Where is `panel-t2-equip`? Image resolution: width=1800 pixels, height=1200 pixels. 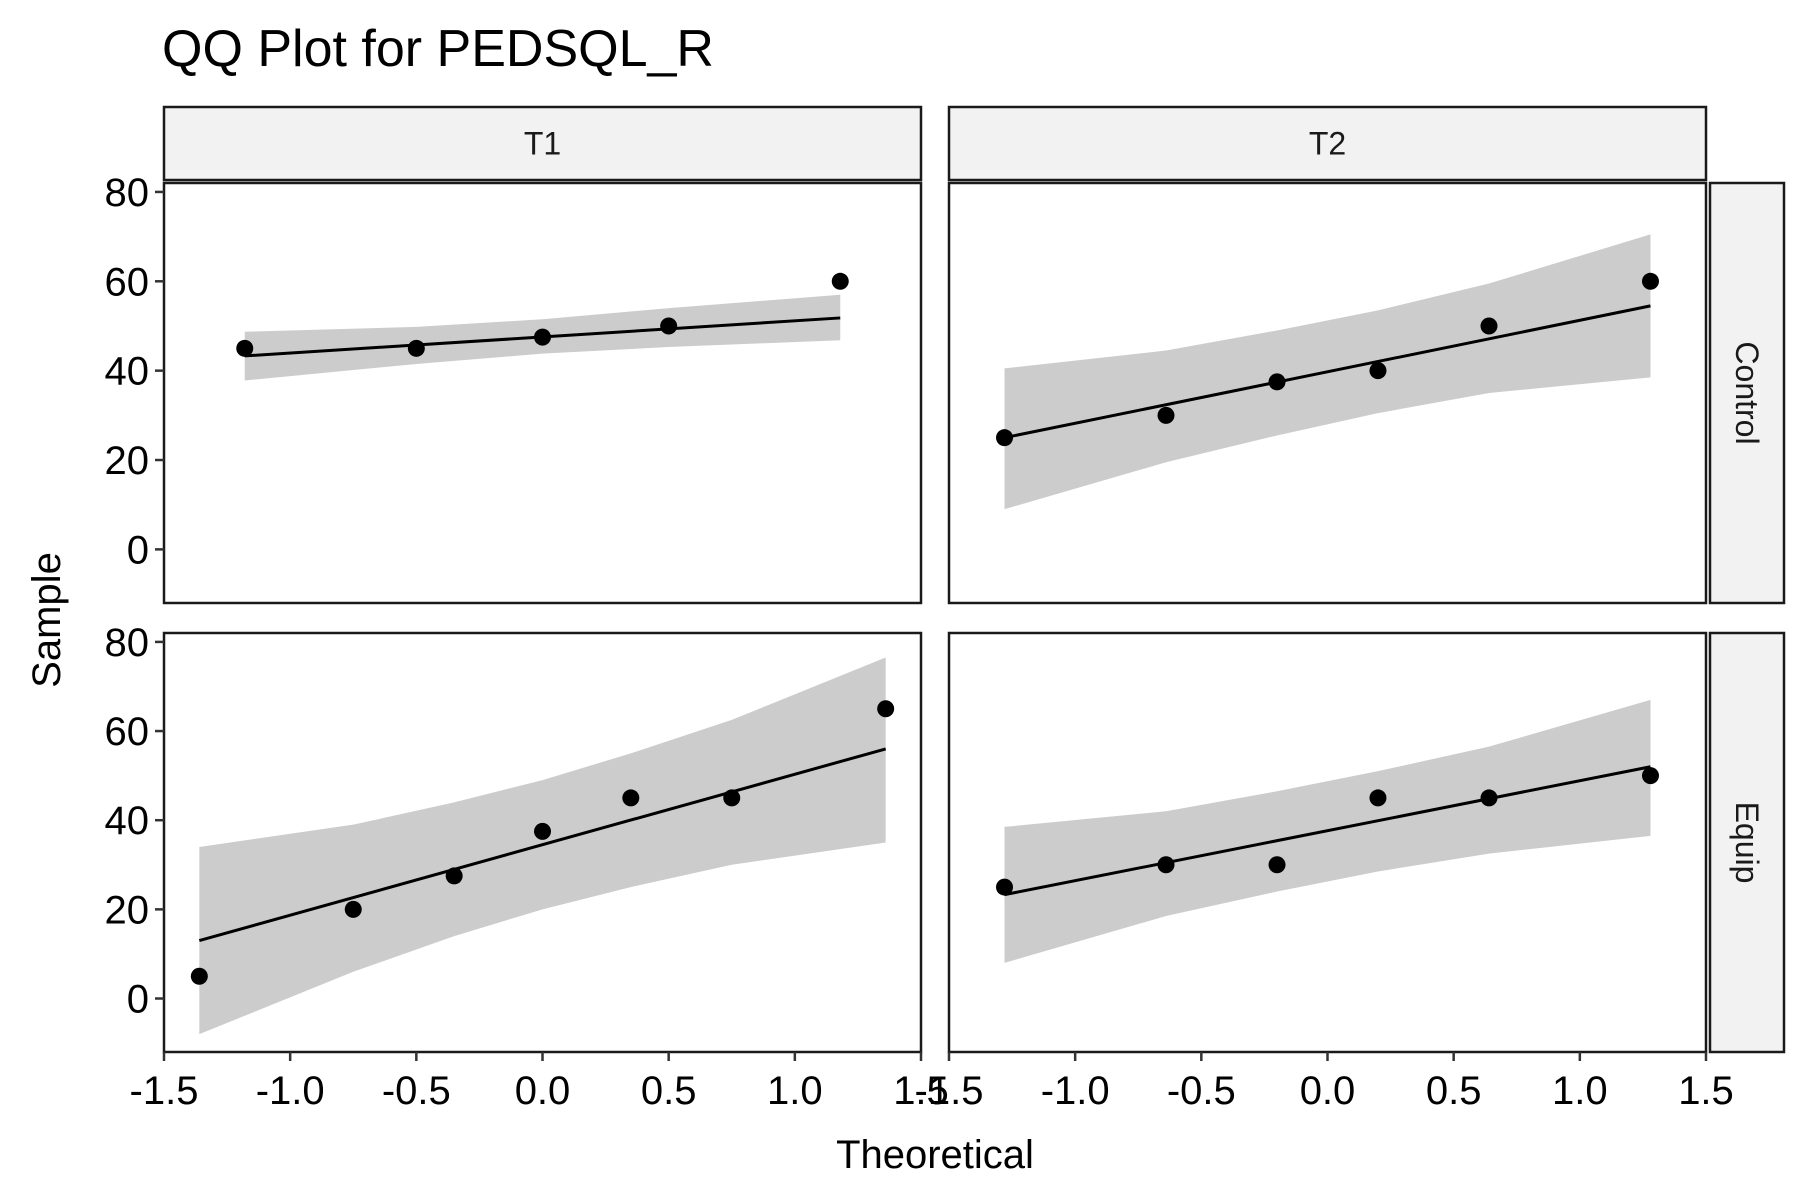 panel-t2-equip is located at coordinates (1327, 842).